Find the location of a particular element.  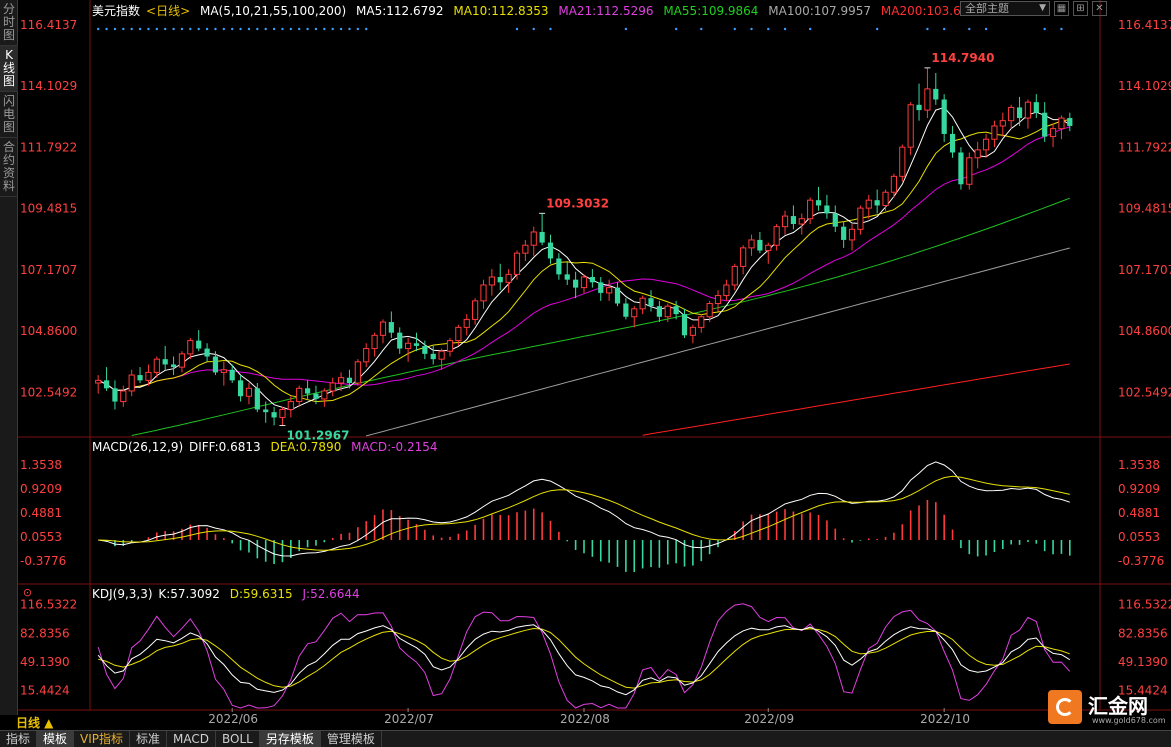

time-axis-label: 2022/06 is located at coordinates (233, 719).